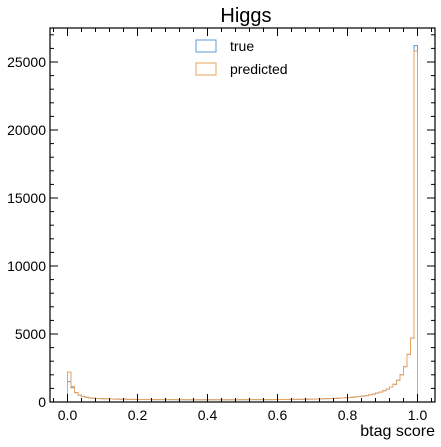 This screenshot has width=441, height=447. I want to click on legend-swatch-predicted, so click(206, 69).